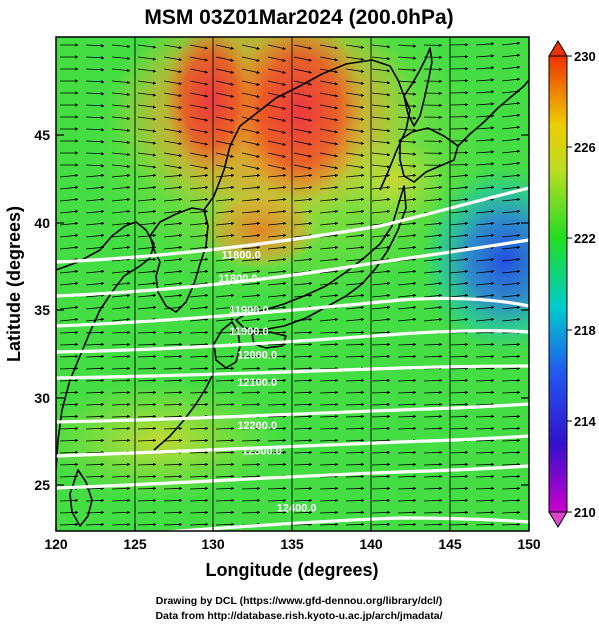  I want to click on contour-label: 12400.0, so click(297, 508).